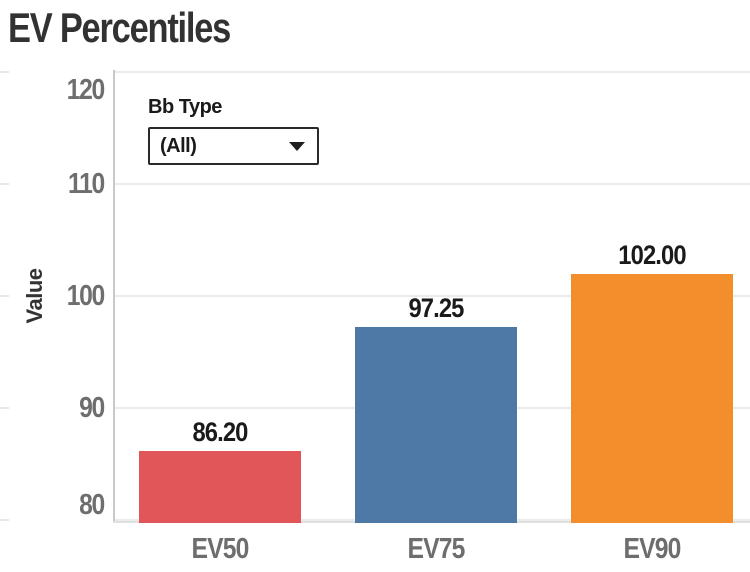 The image size is (750, 572). I want to click on page-title: EV Percentiles, so click(119, 27).